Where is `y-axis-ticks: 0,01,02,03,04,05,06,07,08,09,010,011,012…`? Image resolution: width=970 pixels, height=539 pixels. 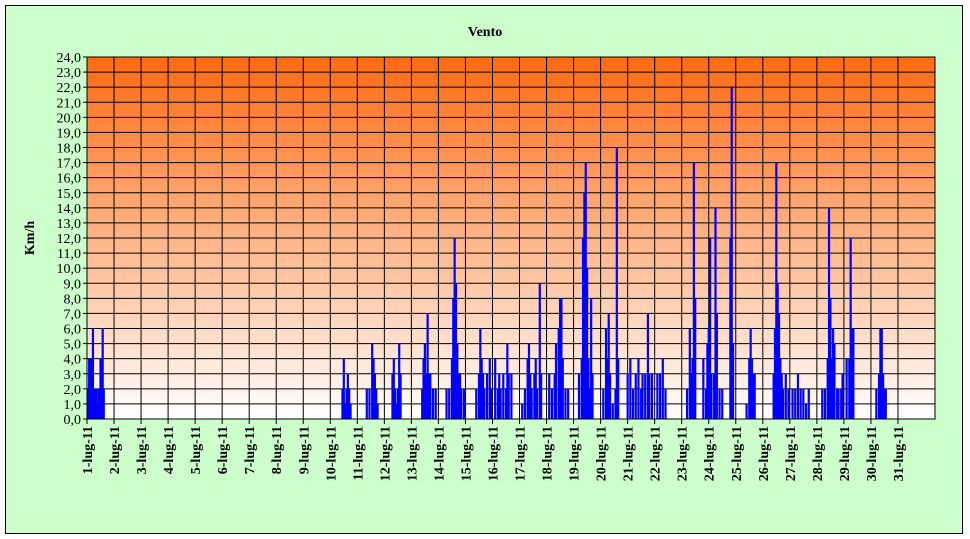 y-axis-ticks: 0,01,02,03,04,05,06,07,08,09,010,011,012… is located at coordinates (72, 239).